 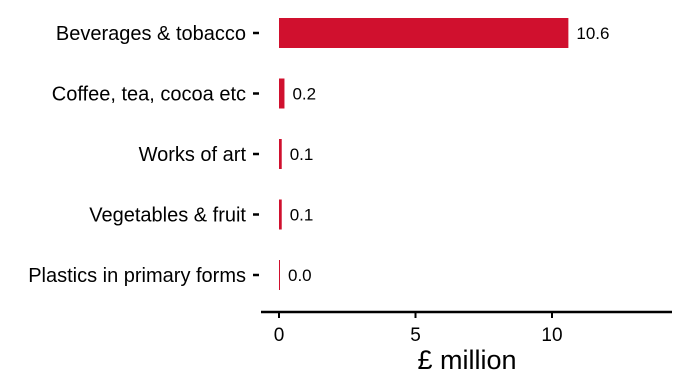 I want to click on x-tick-label: 0, so click(x=279, y=335).